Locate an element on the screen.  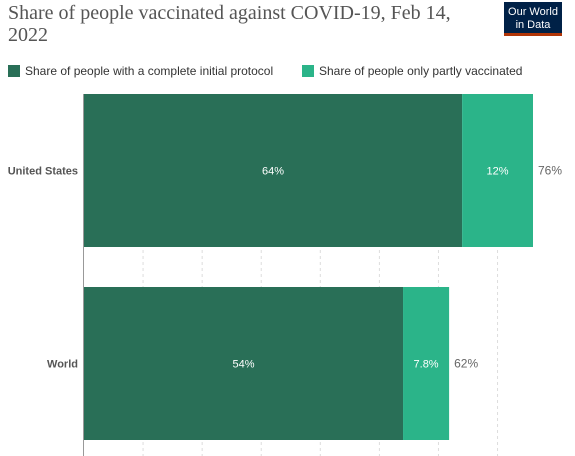
bar-label-partial-1: 7.8% is located at coordinates (426, 365).